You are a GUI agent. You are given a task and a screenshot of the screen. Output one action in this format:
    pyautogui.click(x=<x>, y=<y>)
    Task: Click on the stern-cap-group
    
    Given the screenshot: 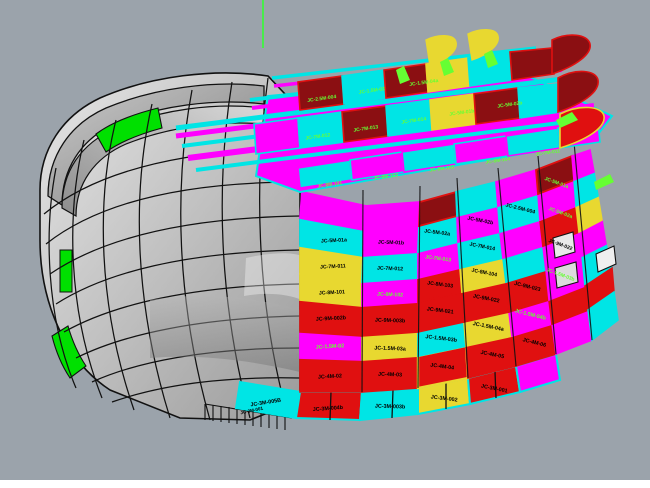 What is the action you would take?
    pyautogui.click(x=515, y=89)
    